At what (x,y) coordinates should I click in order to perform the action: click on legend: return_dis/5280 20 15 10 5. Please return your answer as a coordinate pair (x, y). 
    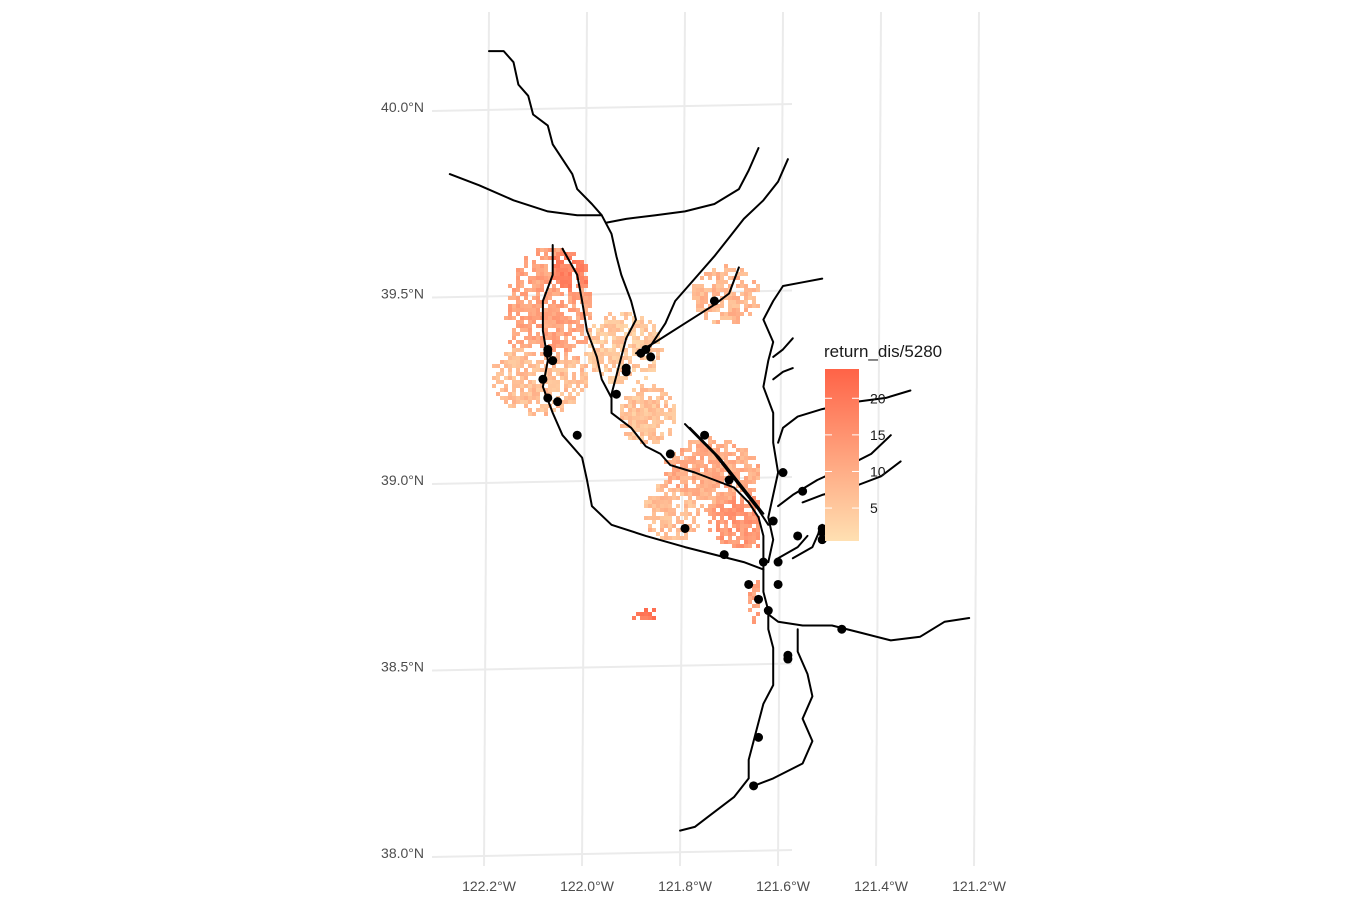
    Looking at the image, I should click on (883, 441).